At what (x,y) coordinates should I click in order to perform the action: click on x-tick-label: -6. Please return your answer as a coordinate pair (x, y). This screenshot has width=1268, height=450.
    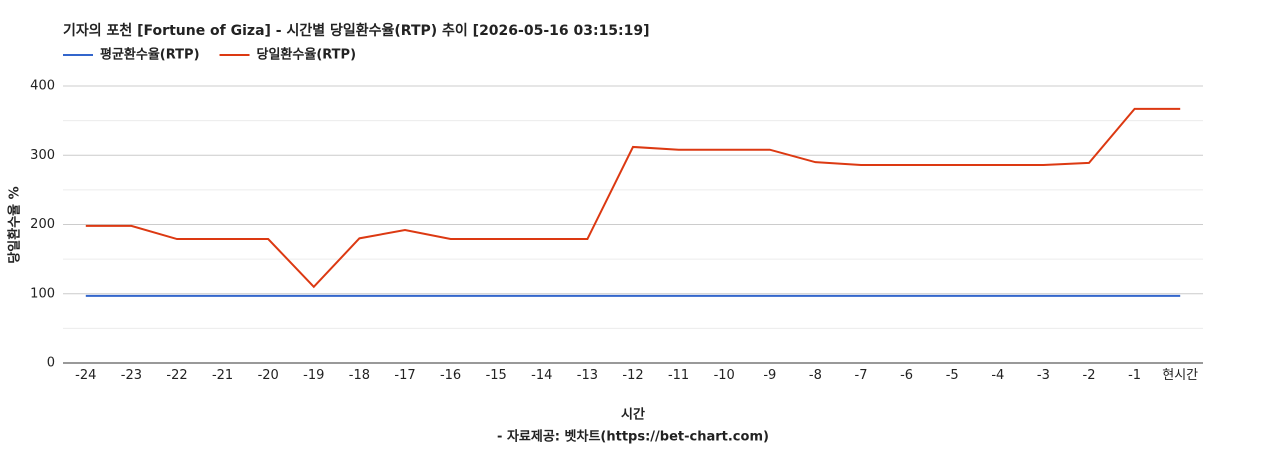
    Looking at the image, I should click on (907, 375).